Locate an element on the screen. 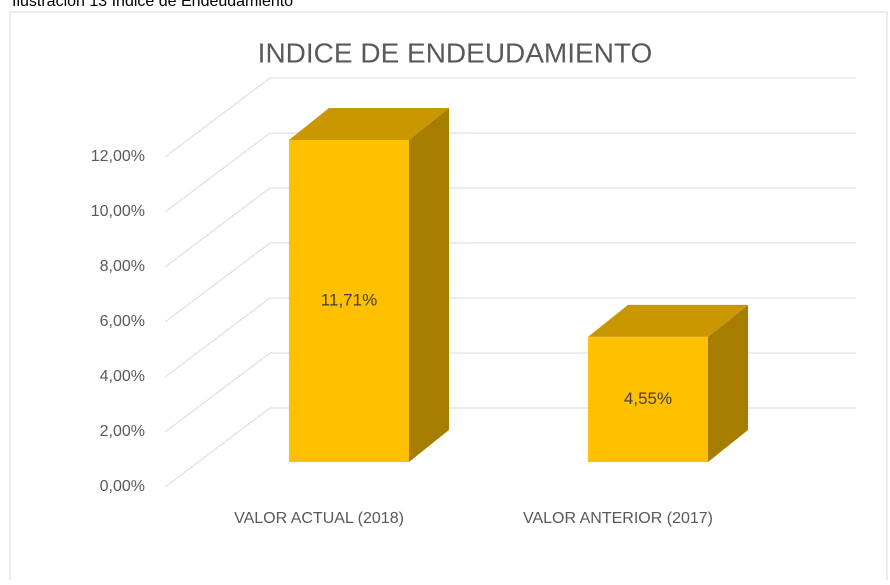  data-label: 11,71% is located at coordinates (349, 299).